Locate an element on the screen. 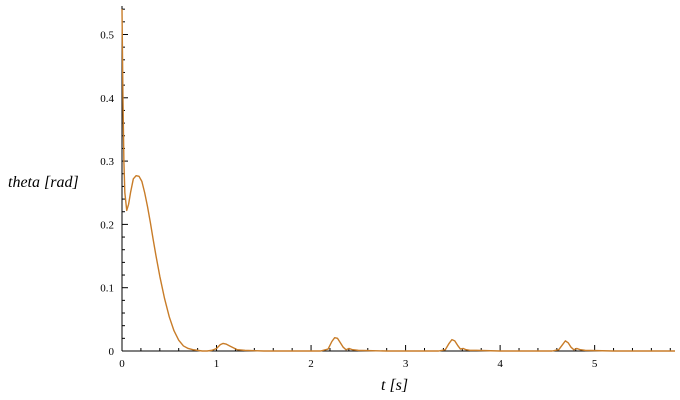  y-tick-label: 0.5 is located at coordinates (107, 35).